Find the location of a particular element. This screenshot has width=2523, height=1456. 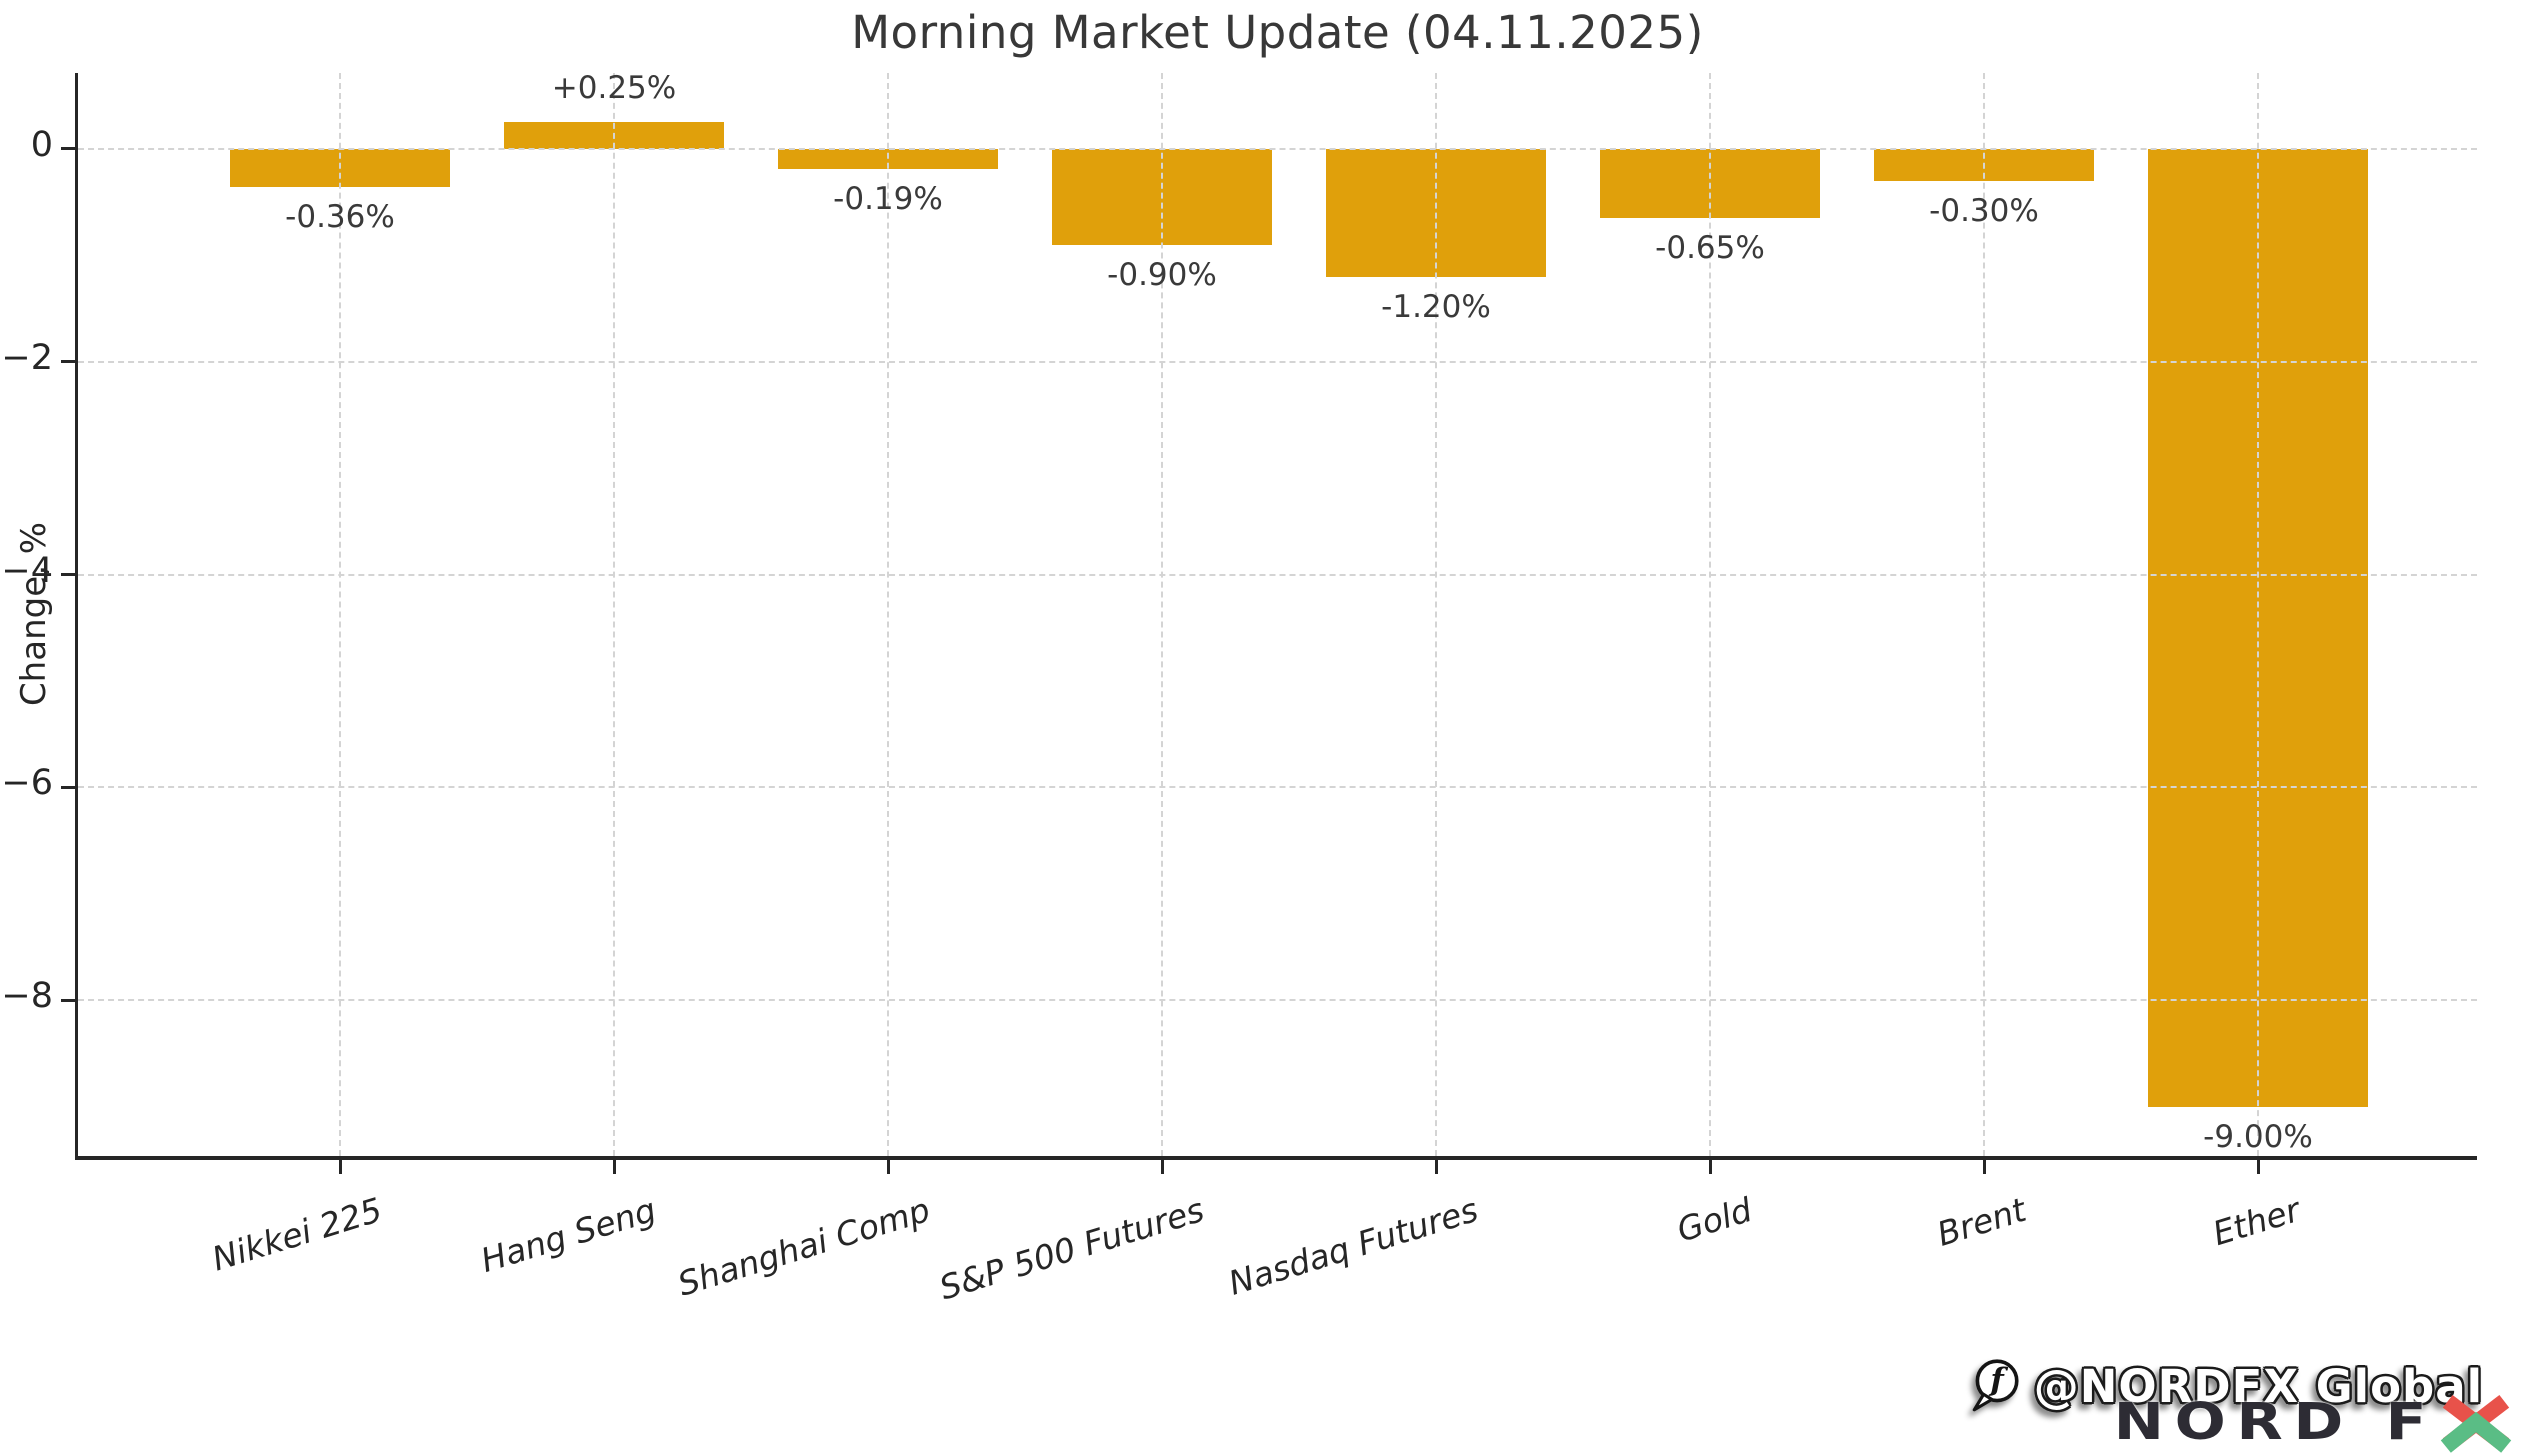

y-tick-label: −8 is located at coordinates (27, 996).